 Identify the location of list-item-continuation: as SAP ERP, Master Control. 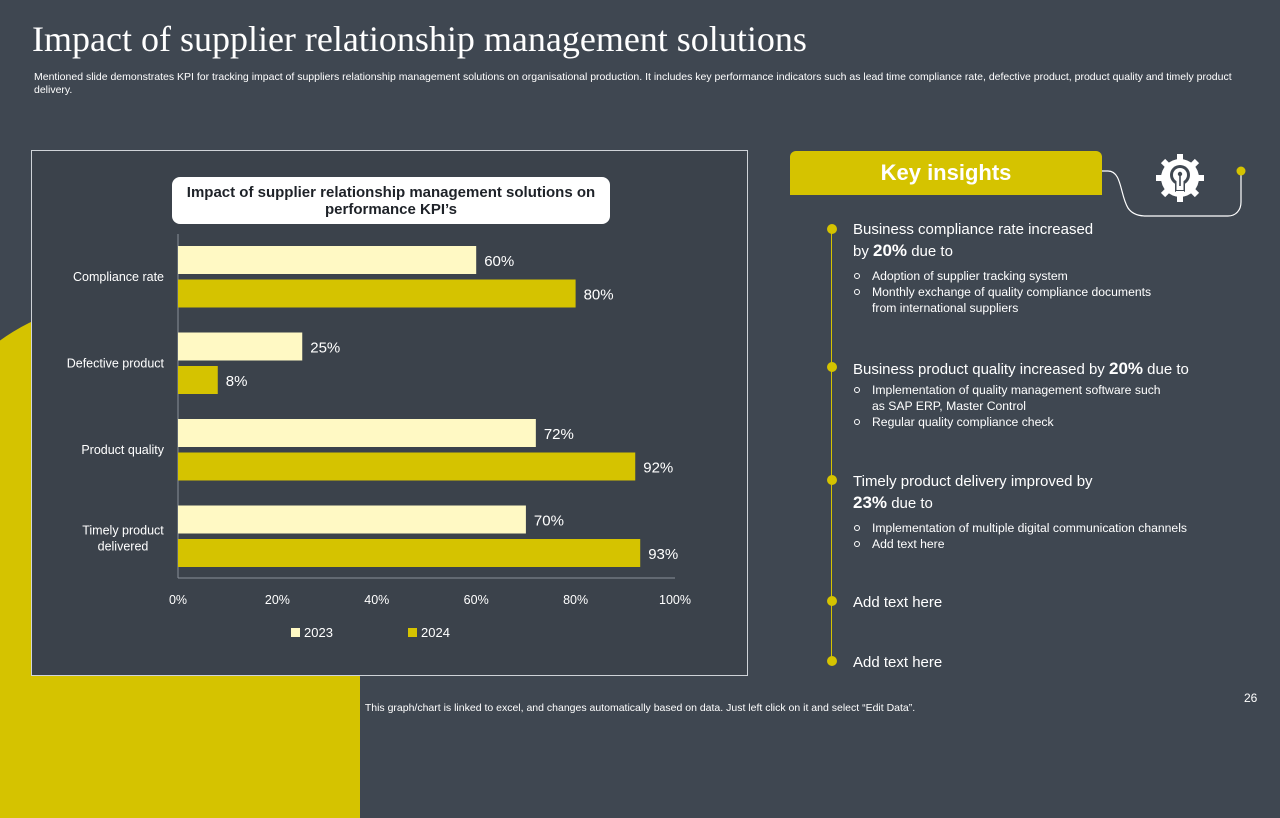
(949, 406).